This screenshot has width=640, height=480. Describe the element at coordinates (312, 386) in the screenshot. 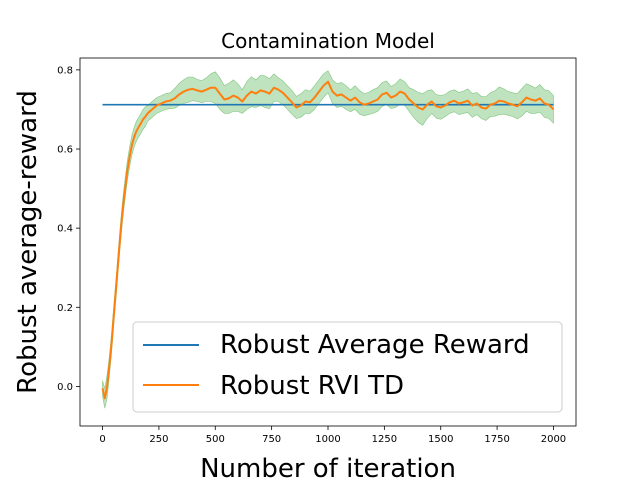

I see `legend-label-robust-rvi-td: Robust RVI TD` at that location.